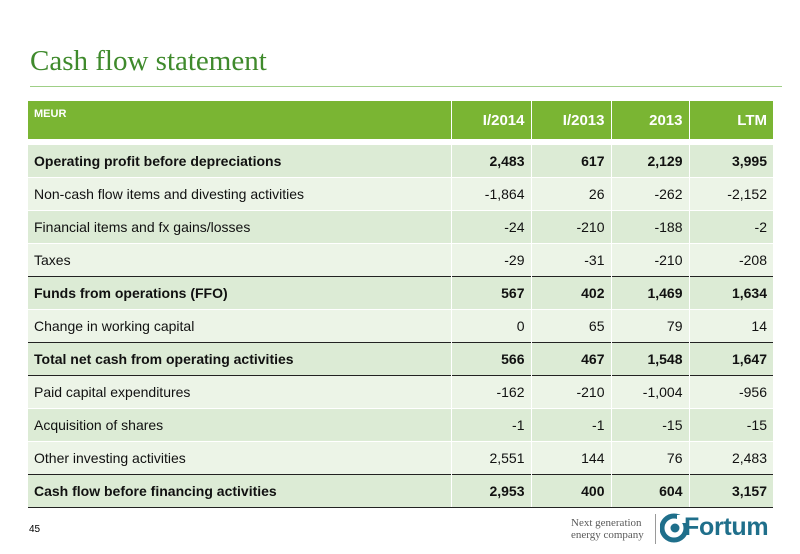  I want to click on row-value: 2,129, so click(650, 161).